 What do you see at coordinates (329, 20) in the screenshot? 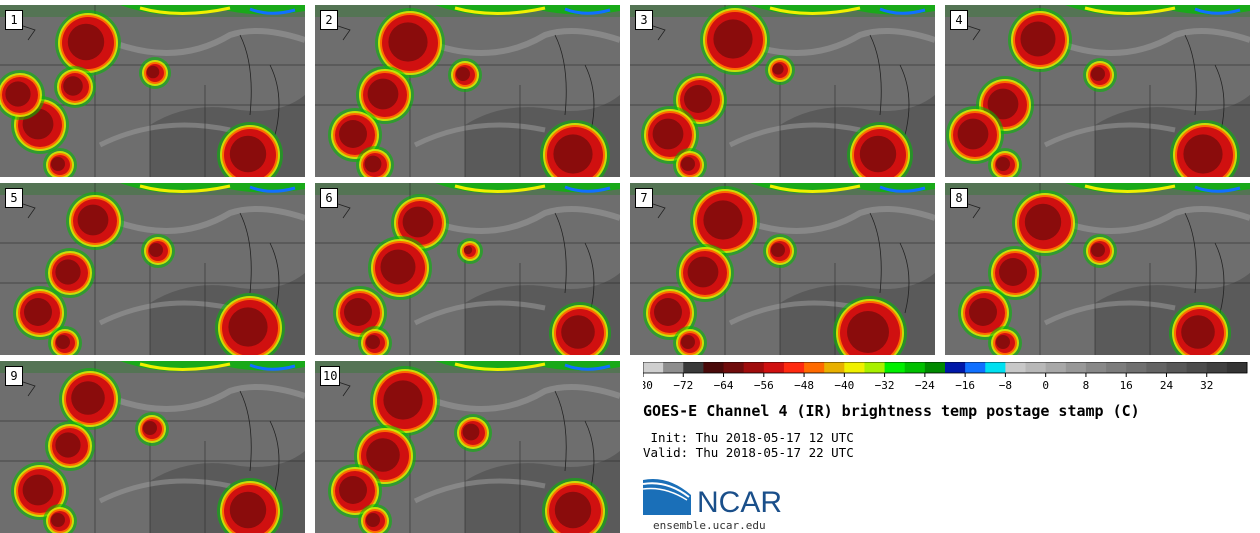
I see `panel-number-label: 2` at bounding box center [329, 20].